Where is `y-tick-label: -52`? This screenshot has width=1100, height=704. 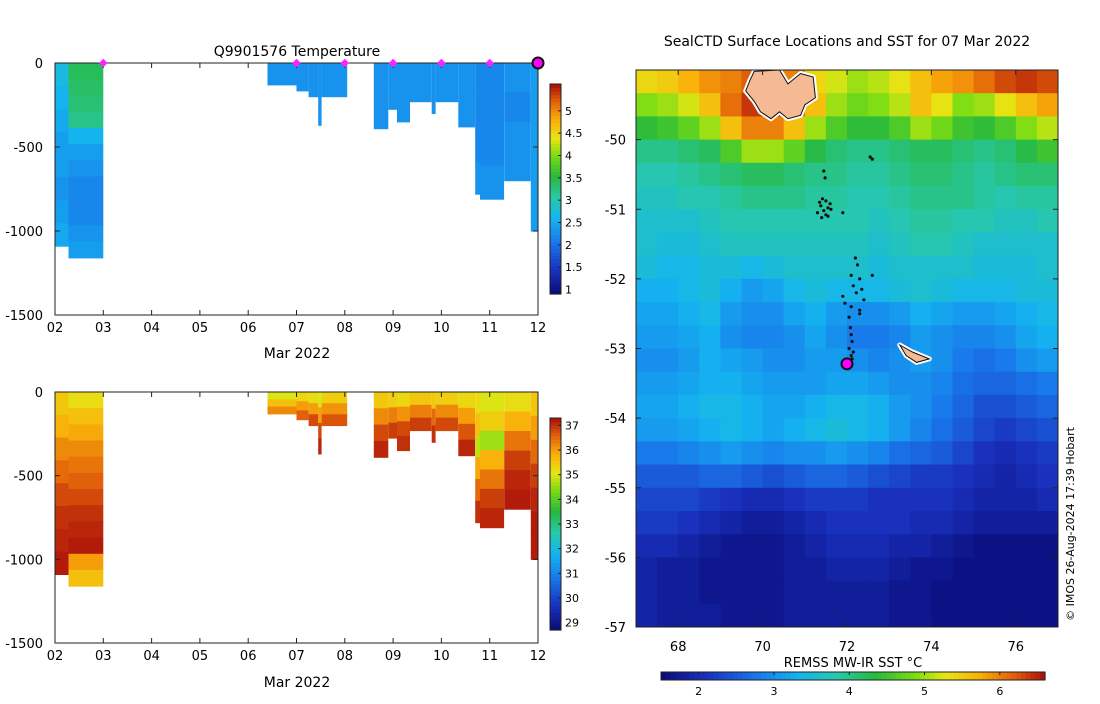
y-tick-label: -52 is located at coordinates (615, 280).